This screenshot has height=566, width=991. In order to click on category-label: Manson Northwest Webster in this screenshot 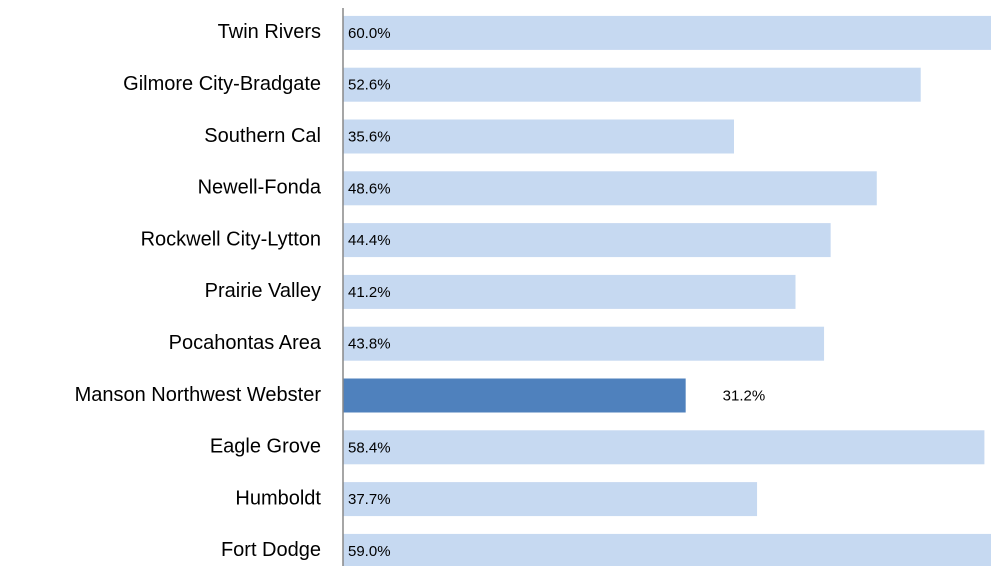, I will do `click(198, 395)`.